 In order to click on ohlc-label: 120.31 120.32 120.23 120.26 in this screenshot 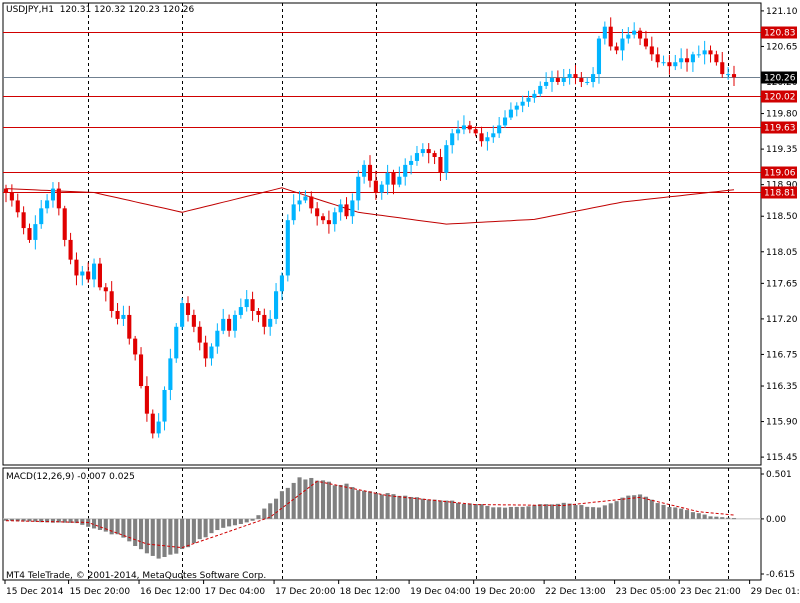, I will do `click(127, 10)`.